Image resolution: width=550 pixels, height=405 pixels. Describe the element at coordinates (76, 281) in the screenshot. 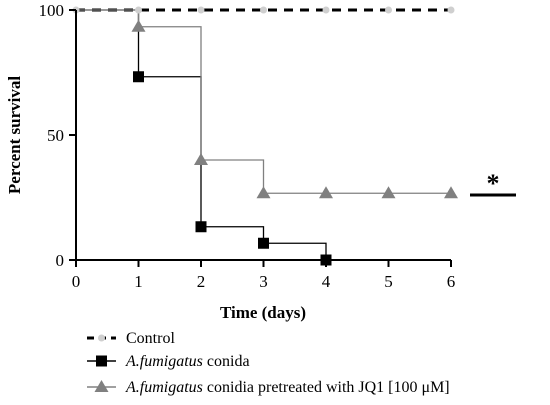

I see `x-tick-label: 0` at that location.